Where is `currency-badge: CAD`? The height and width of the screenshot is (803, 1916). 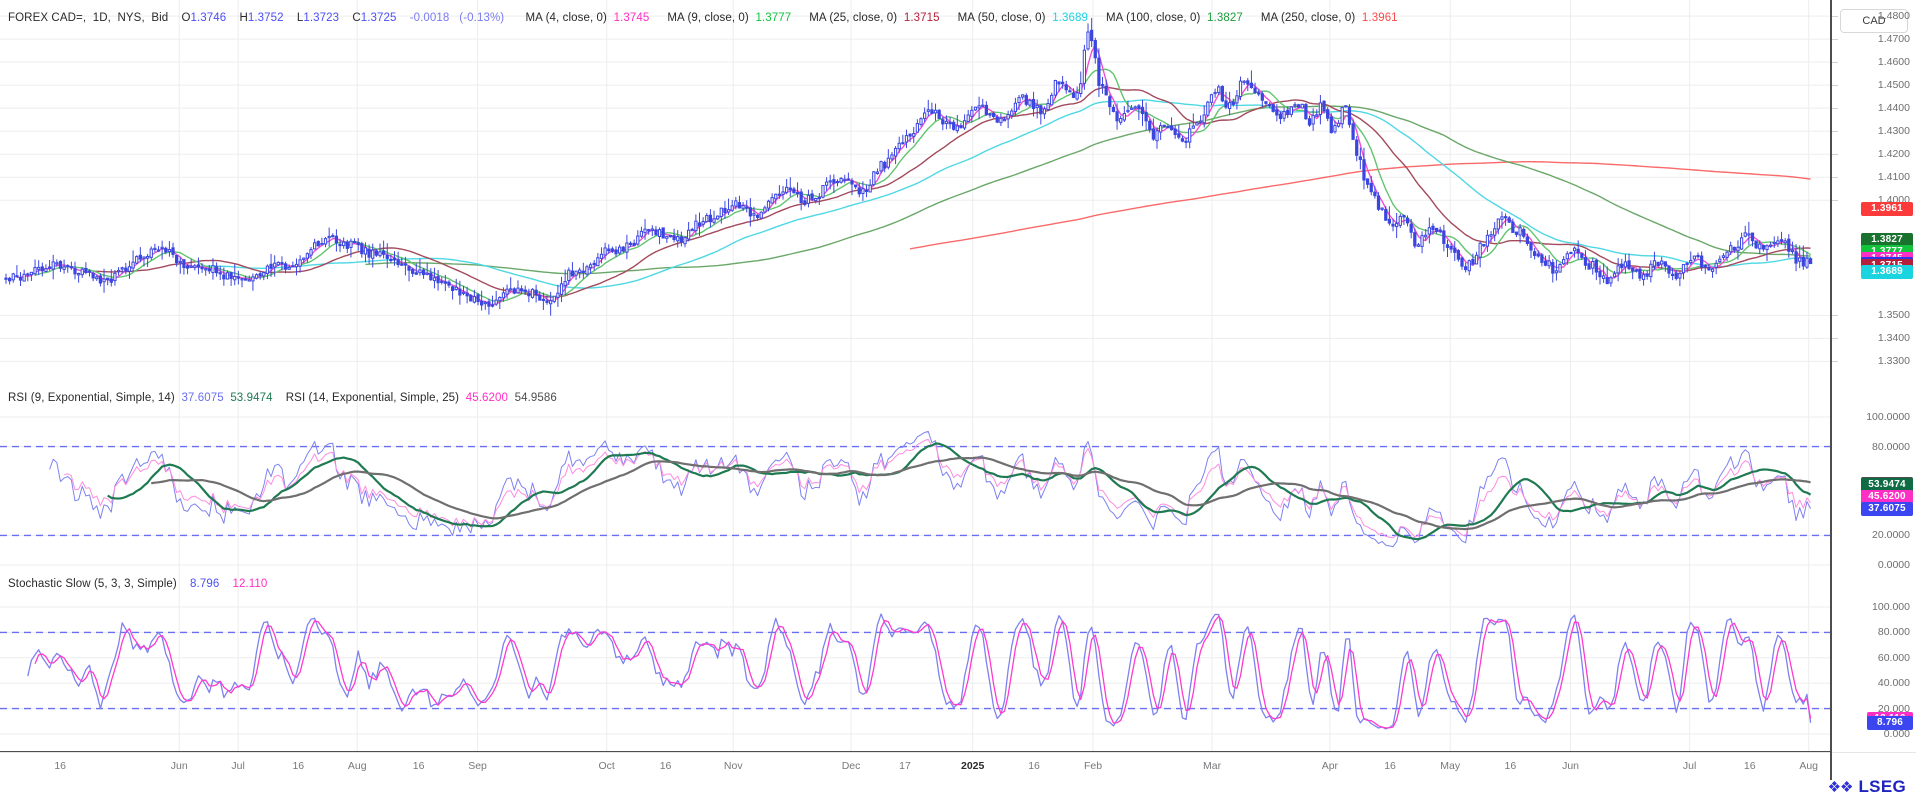
currency-badge: CAD is located at coordinates (1874, 21).